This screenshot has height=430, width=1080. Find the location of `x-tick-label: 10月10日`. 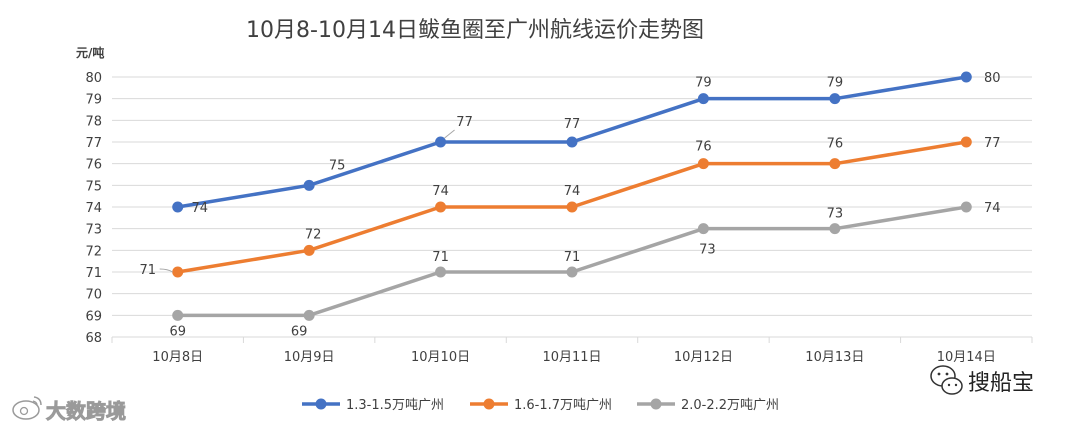

x-tick-label: 10月10日 is located at coordinates (440, 357).